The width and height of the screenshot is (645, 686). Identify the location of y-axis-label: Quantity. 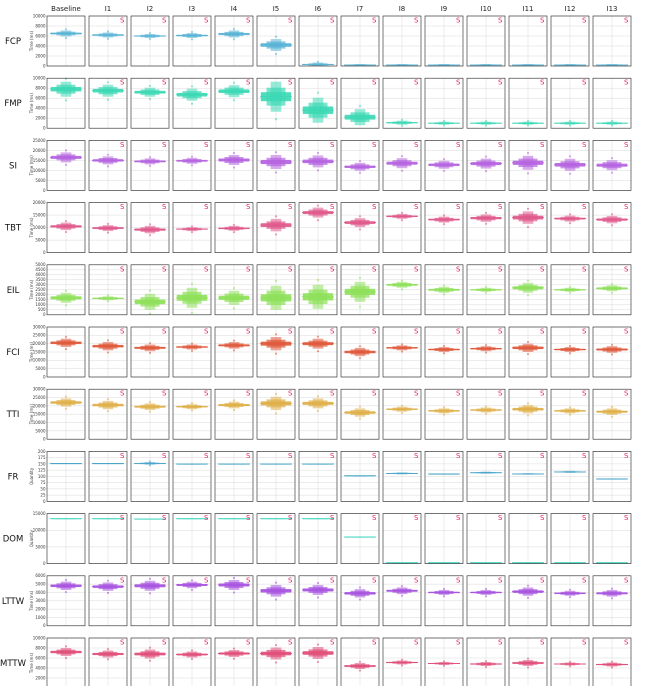
(31, 476).